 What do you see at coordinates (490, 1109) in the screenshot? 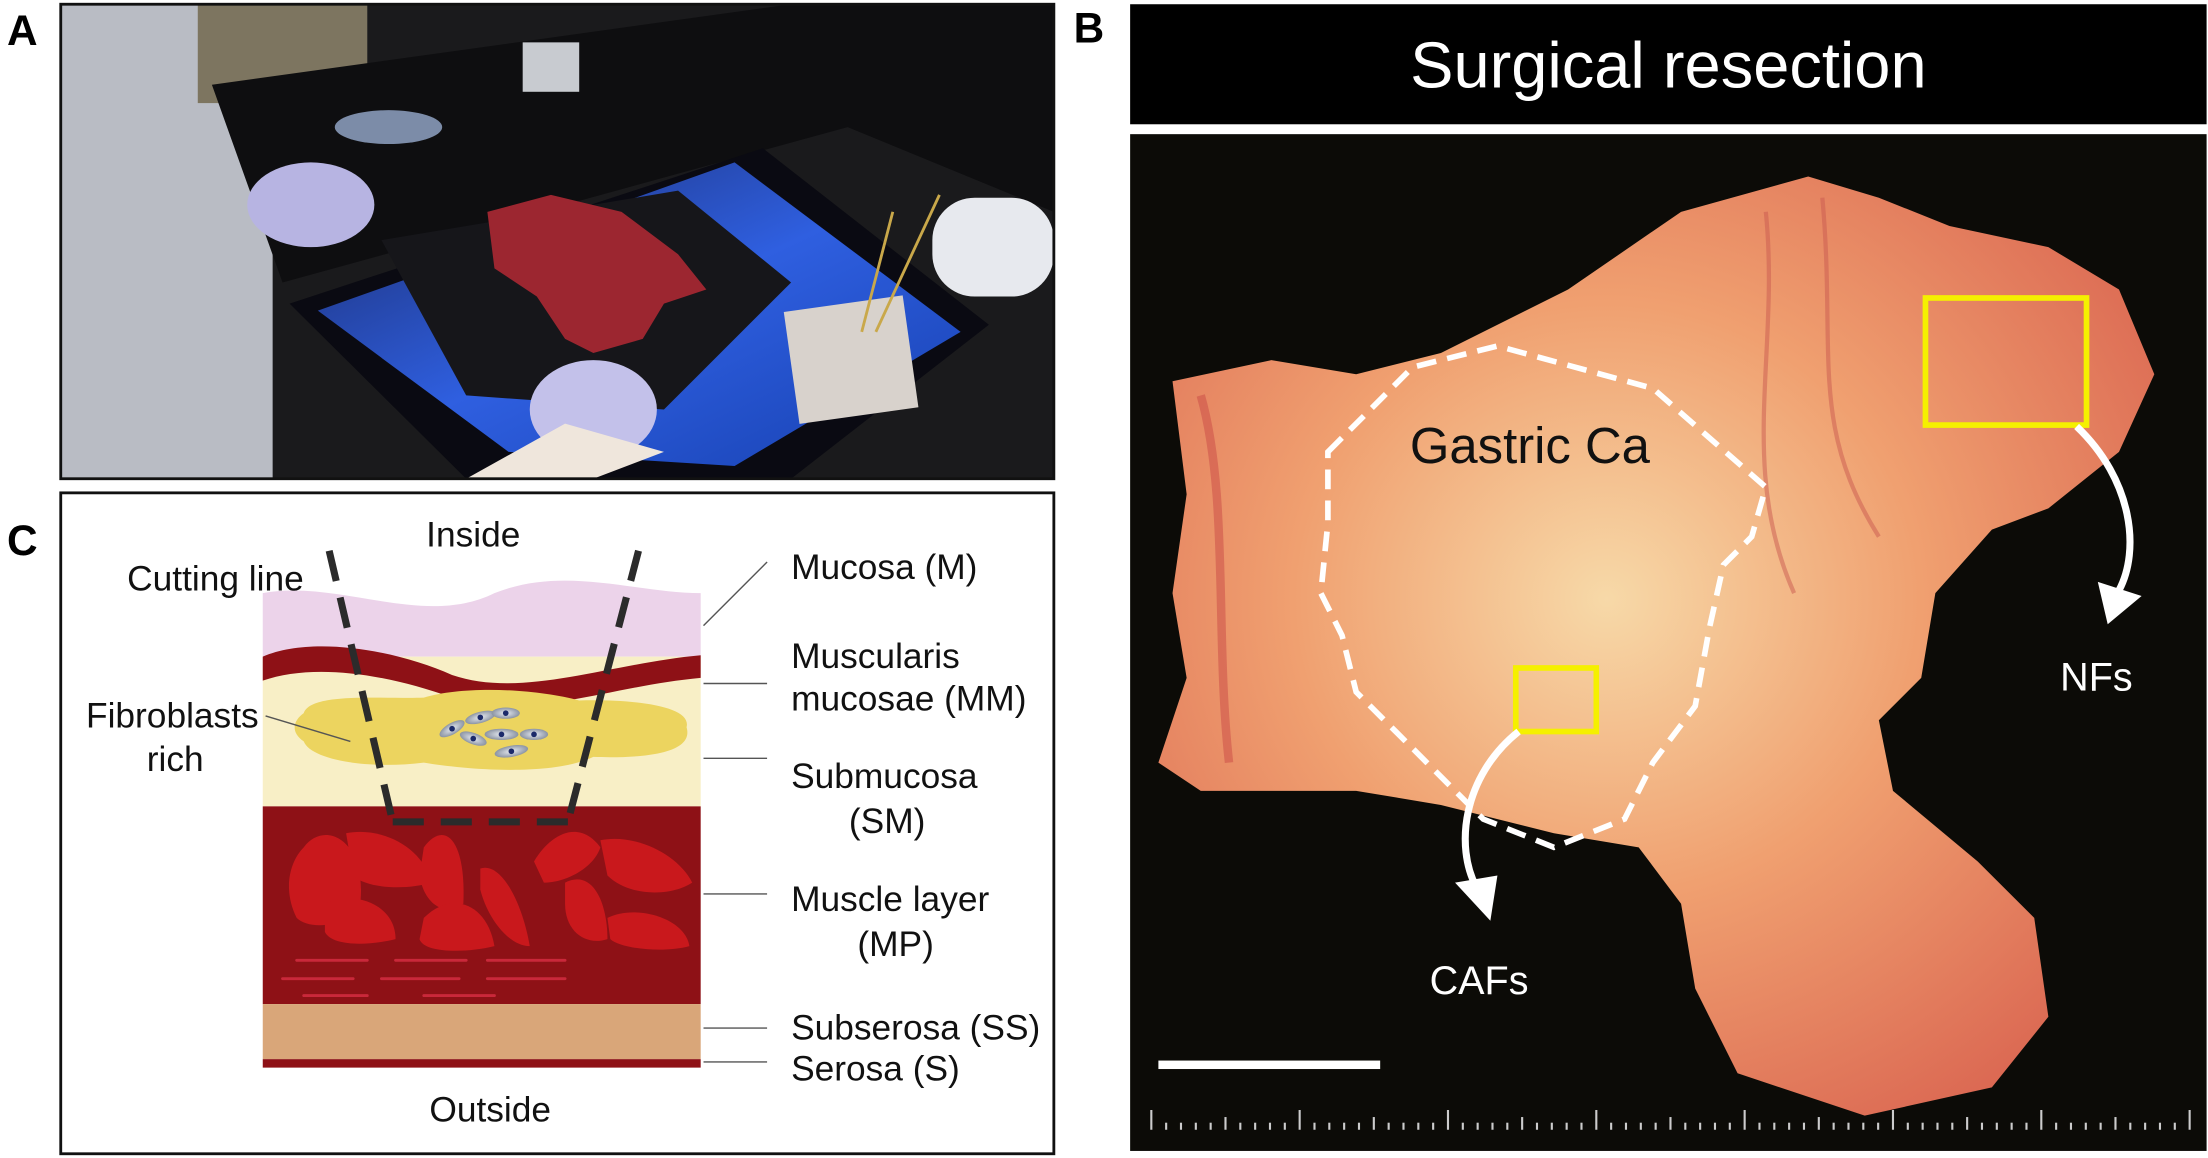
I see `outside-label: Outside` at bounding box center [490, 1109].